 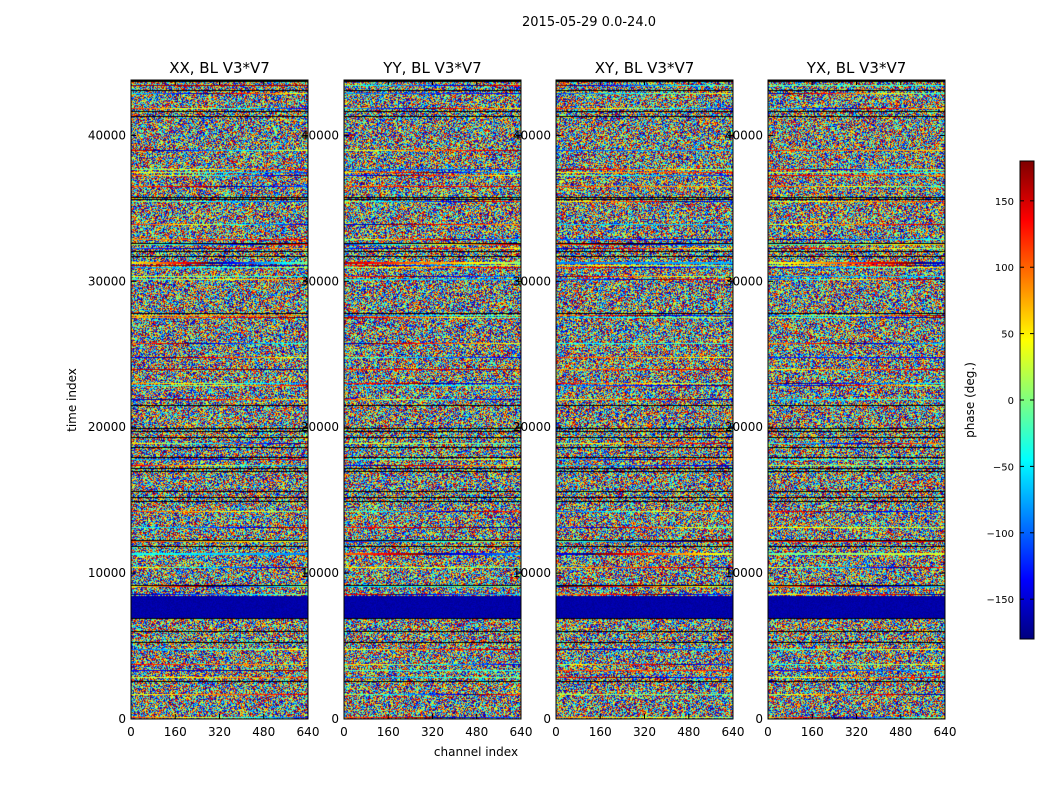 What do you see at coordinates (644, 399) in the screenshot?
I see `heatmap-image-xy` at bounding box center [644, 399].